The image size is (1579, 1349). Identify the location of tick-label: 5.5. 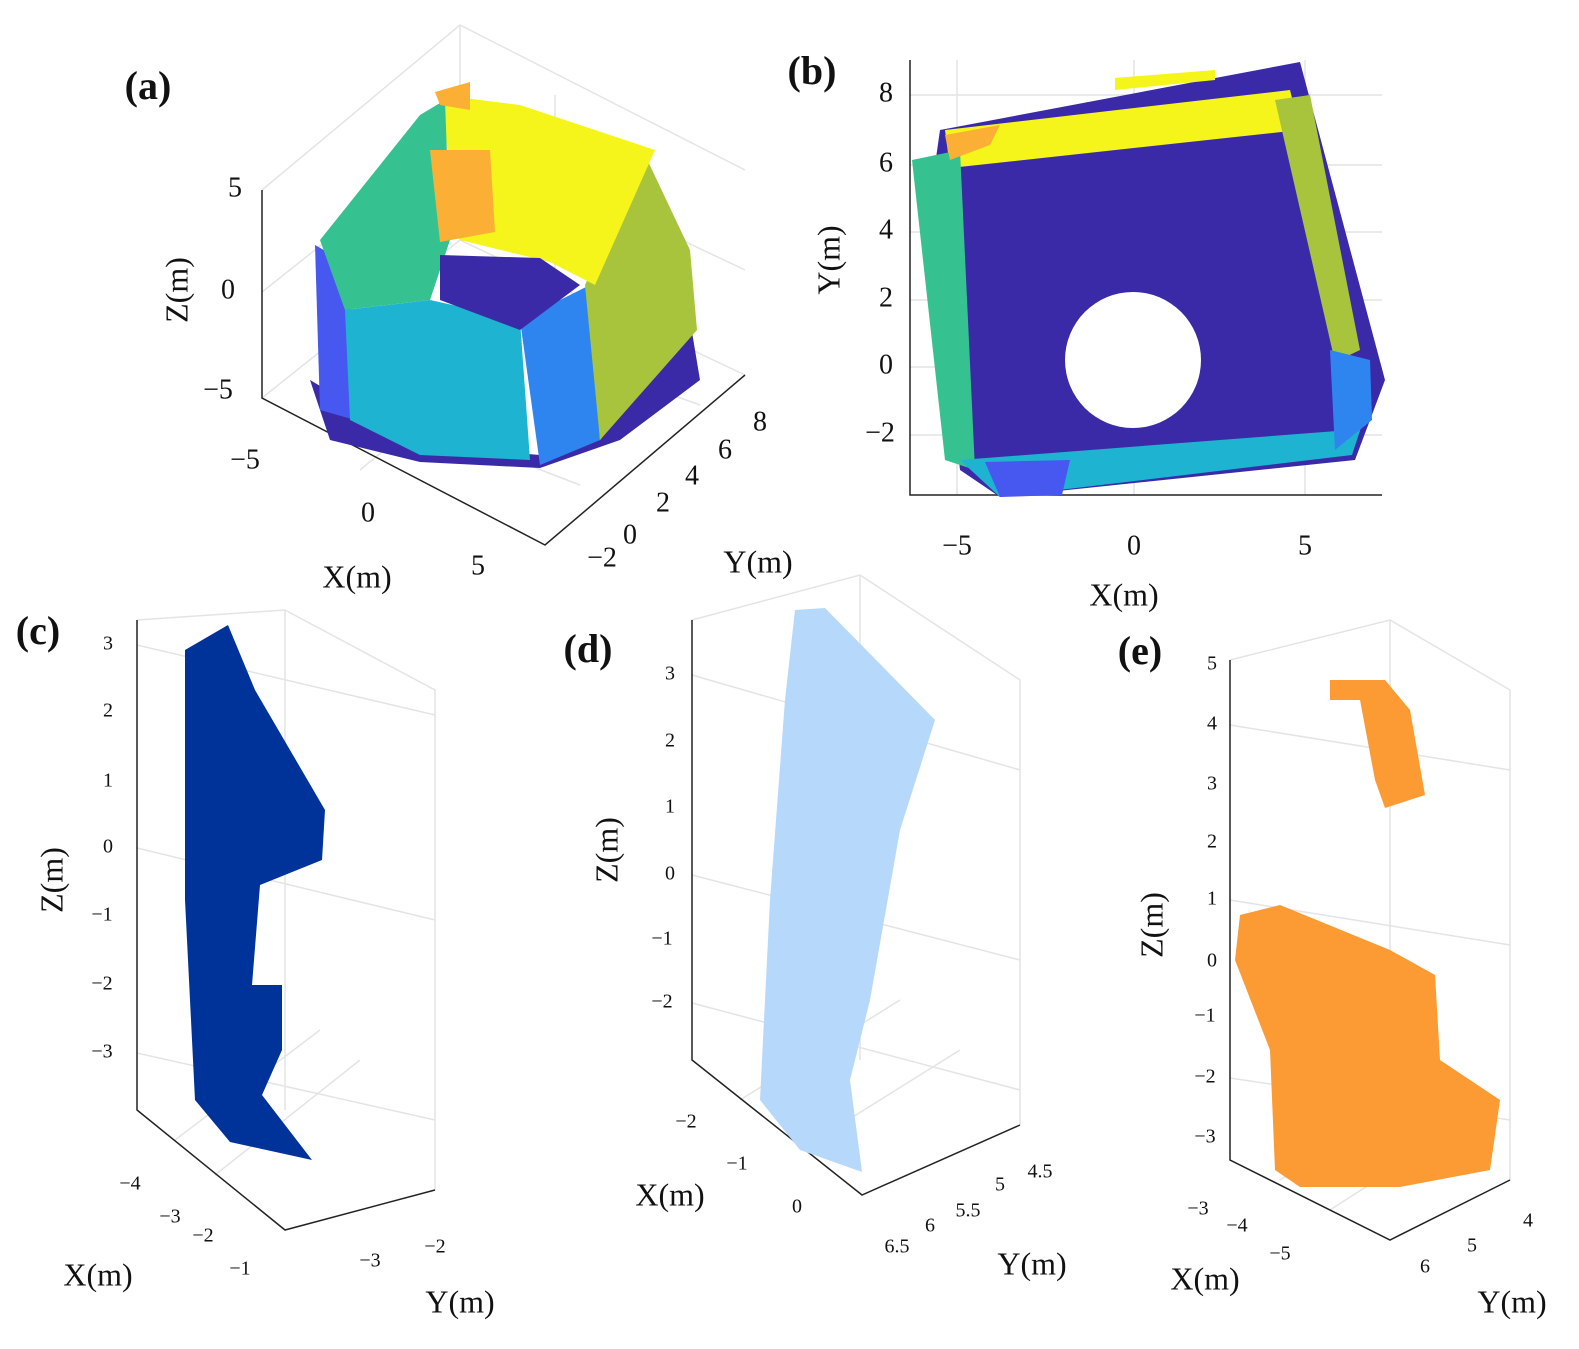
(968, 1211).